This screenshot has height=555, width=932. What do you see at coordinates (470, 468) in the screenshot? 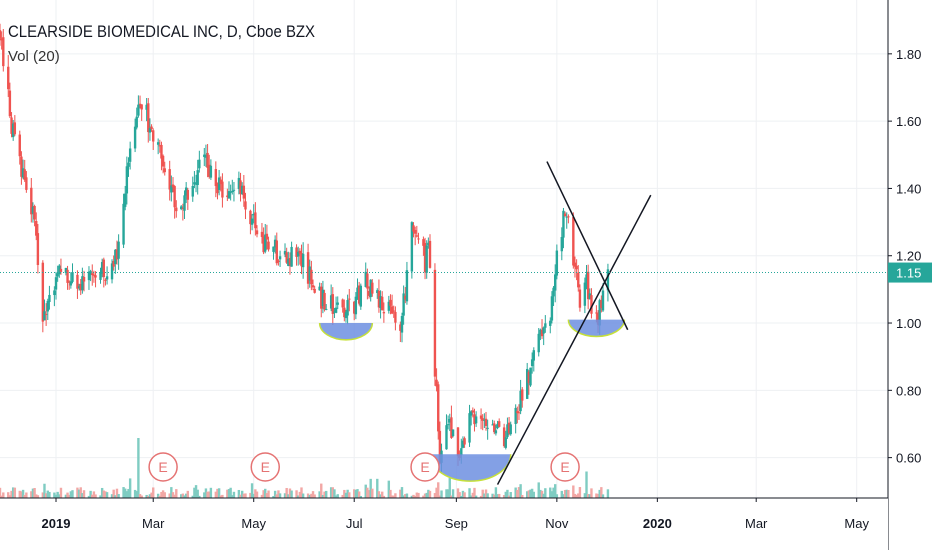
I see `rounded-bottom-fill` at bounding box center [470, 468].